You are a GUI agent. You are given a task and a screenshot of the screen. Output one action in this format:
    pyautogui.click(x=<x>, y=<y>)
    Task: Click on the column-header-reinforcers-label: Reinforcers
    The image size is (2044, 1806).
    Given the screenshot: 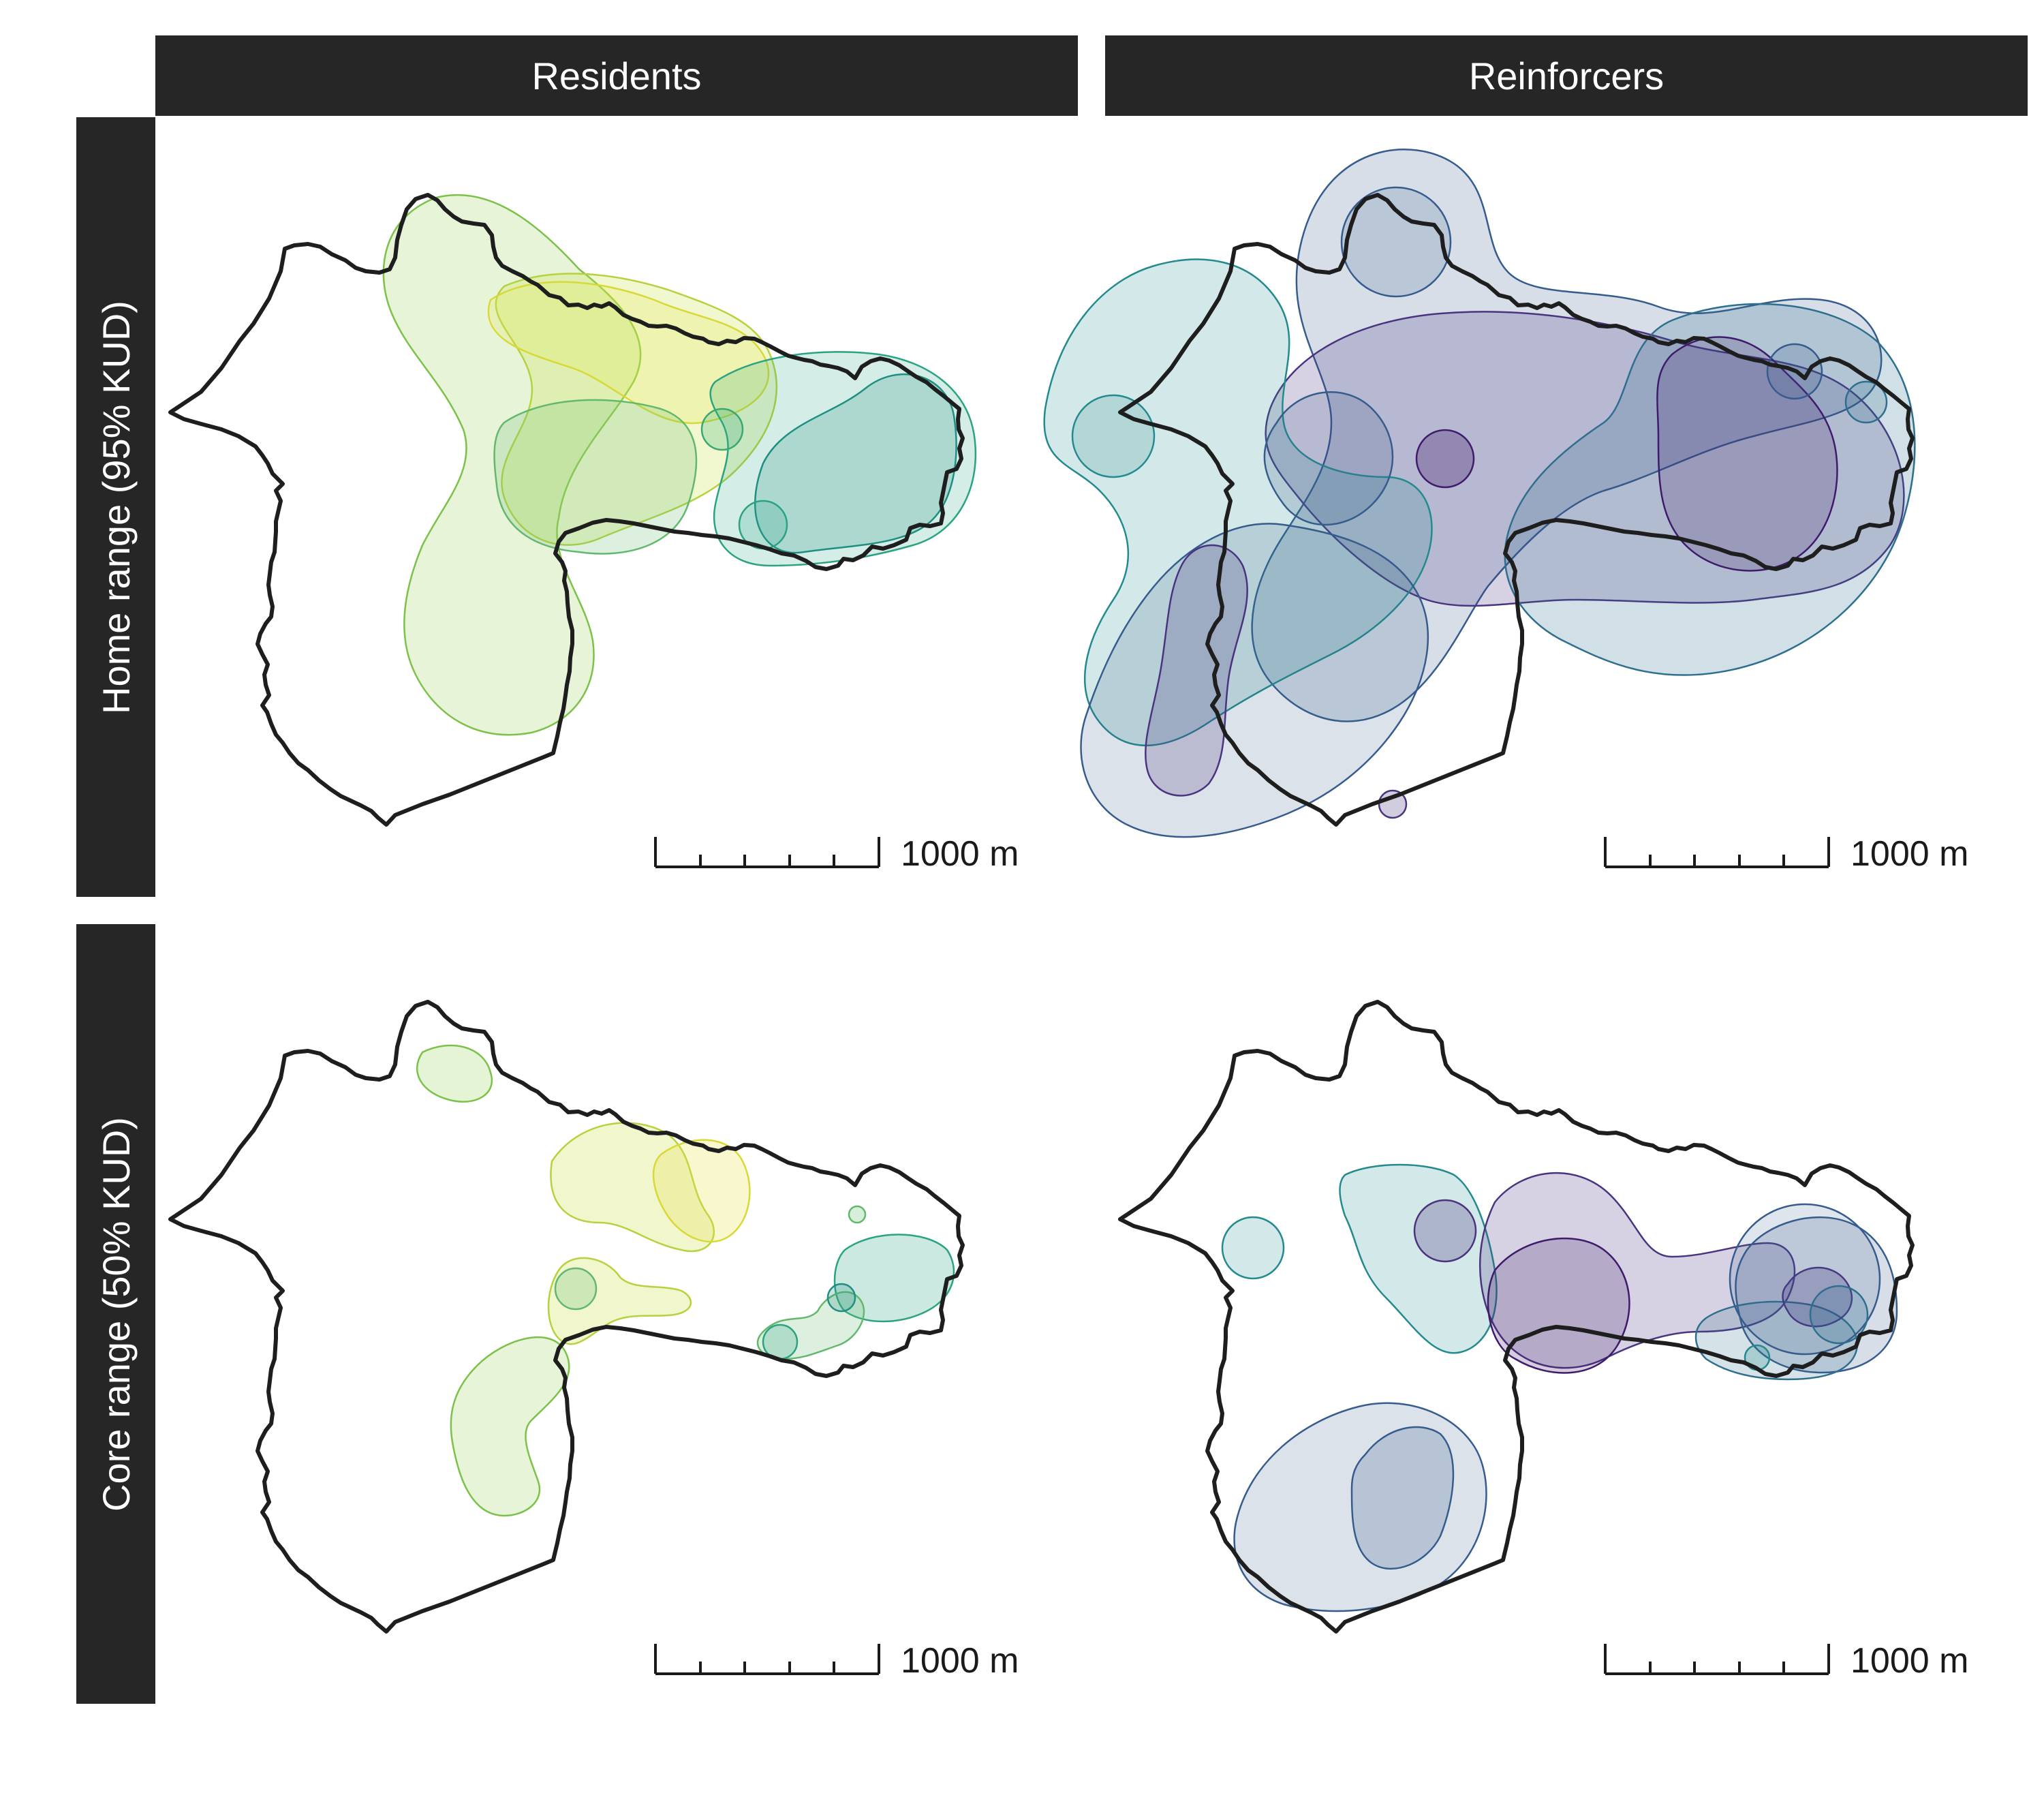 What is the action you would take?
    pyautogui.click(x=1566, y=75)
    